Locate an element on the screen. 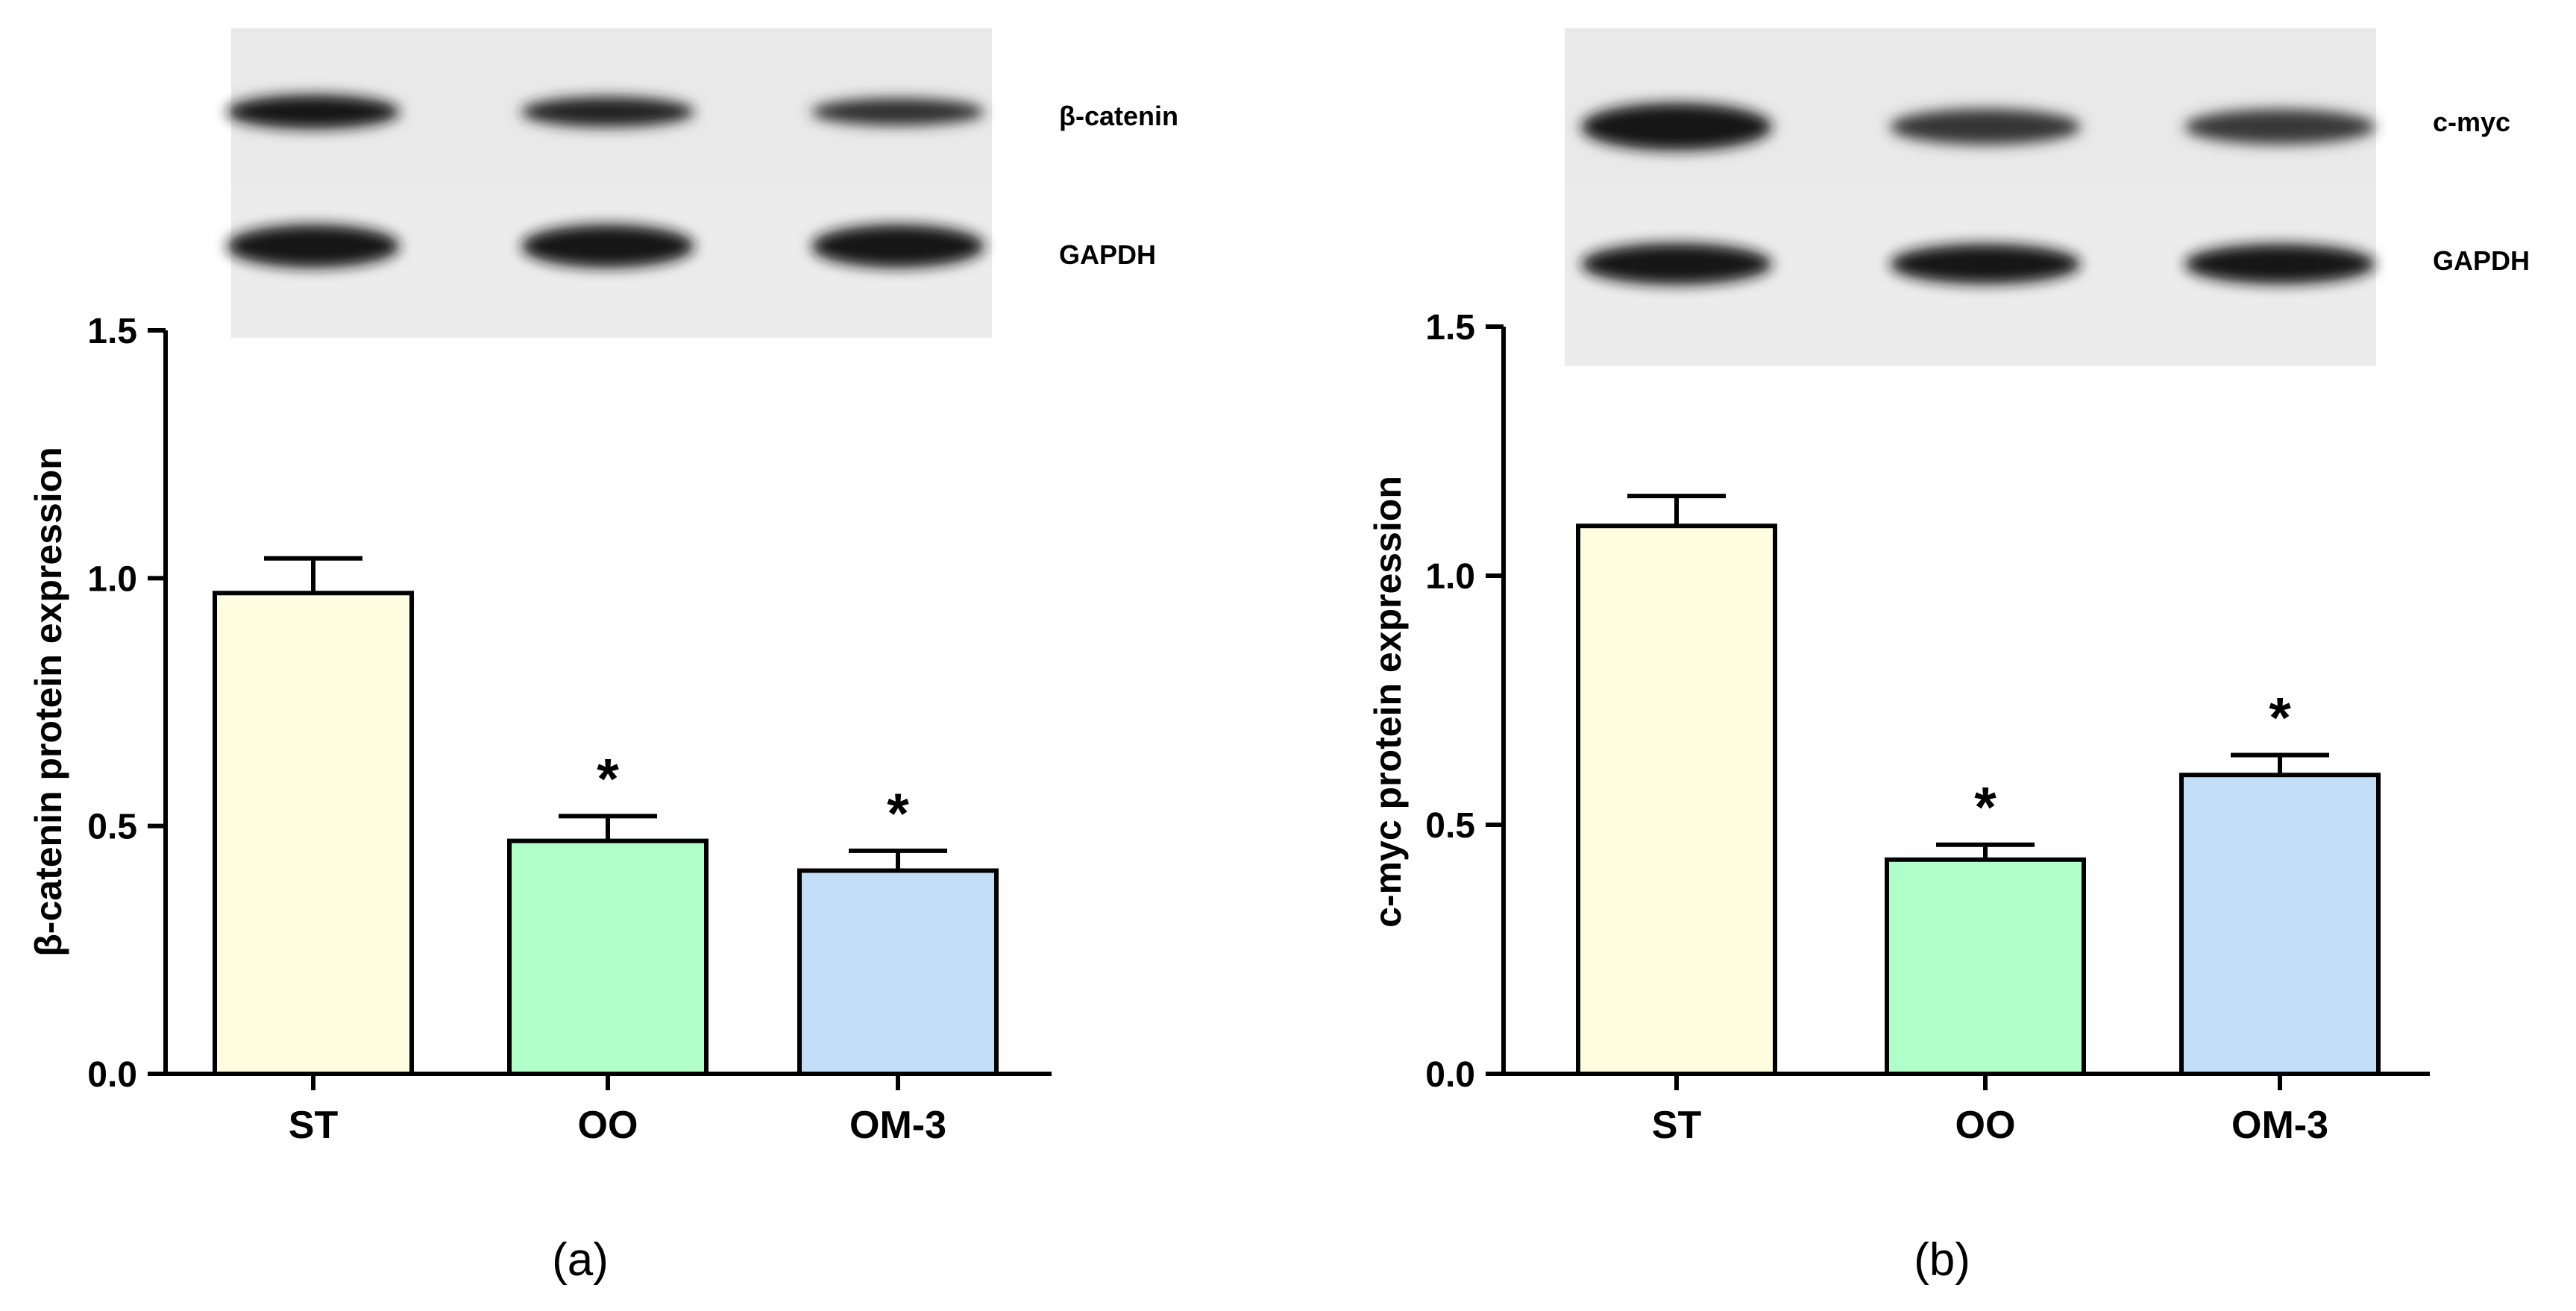  blot-a: β-catenin GAPDH is located at coordinates (703, 183).